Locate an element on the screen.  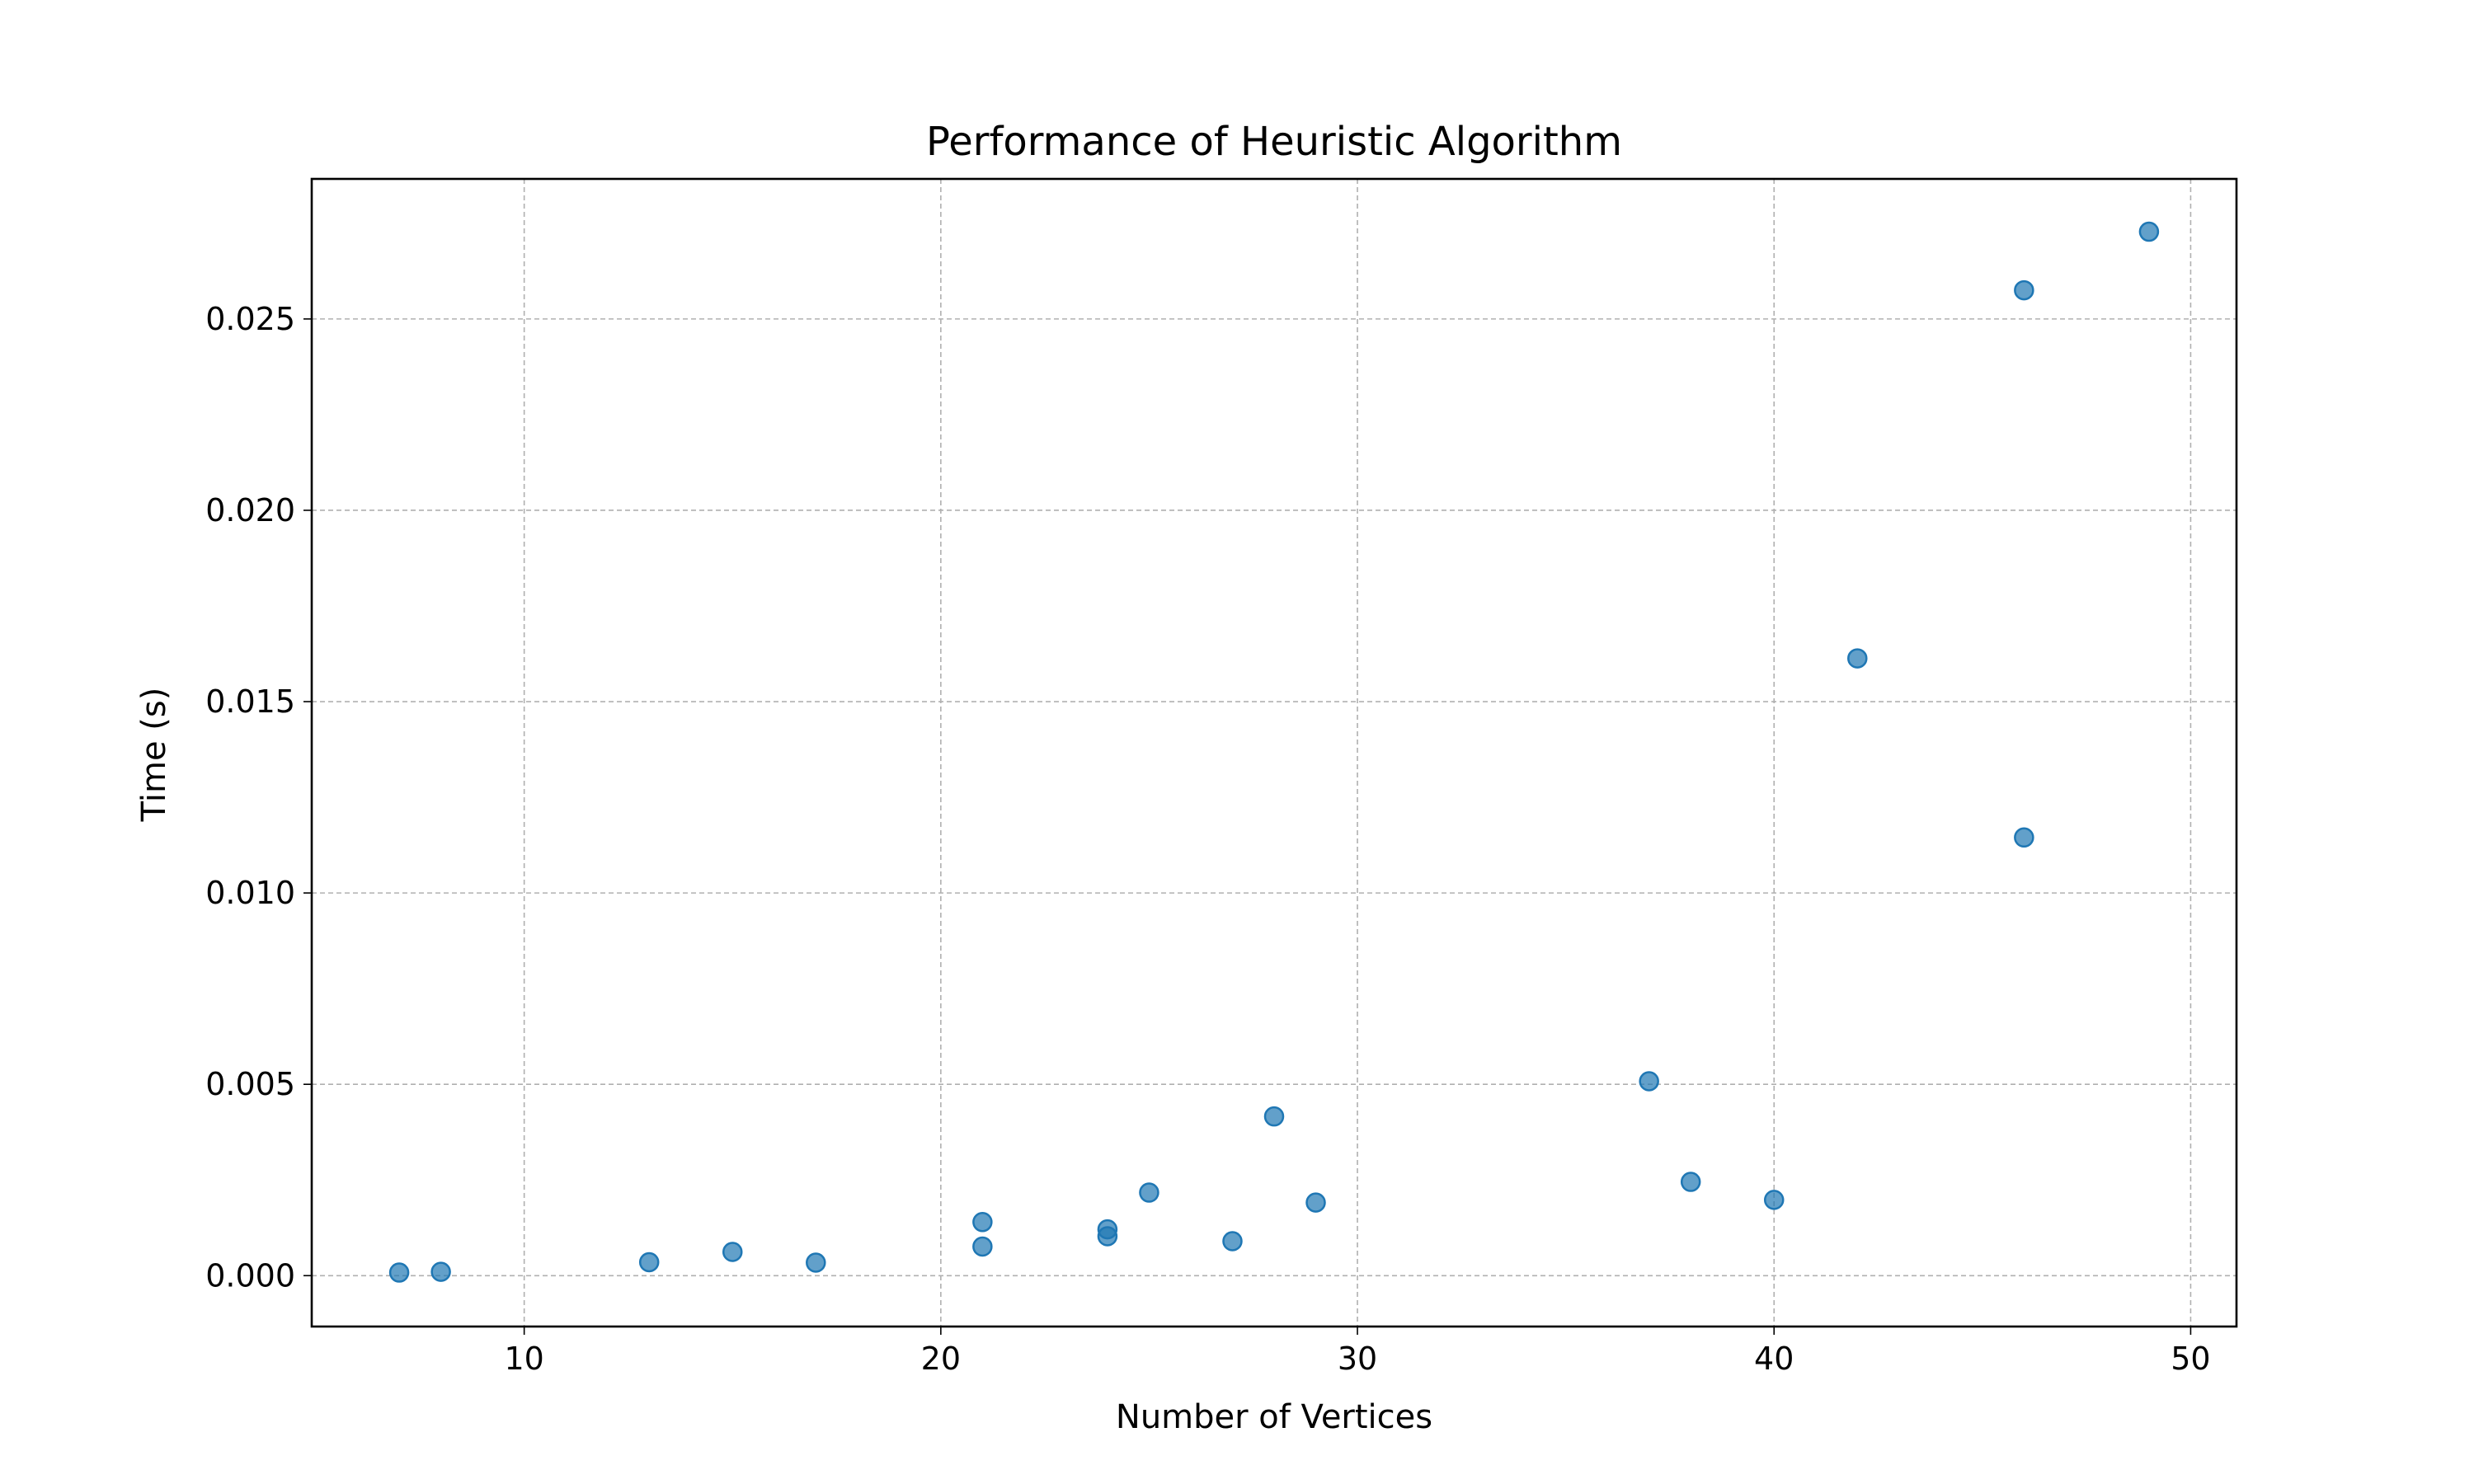
x-tick-label: 10 is located at coordinates (523, 1359).